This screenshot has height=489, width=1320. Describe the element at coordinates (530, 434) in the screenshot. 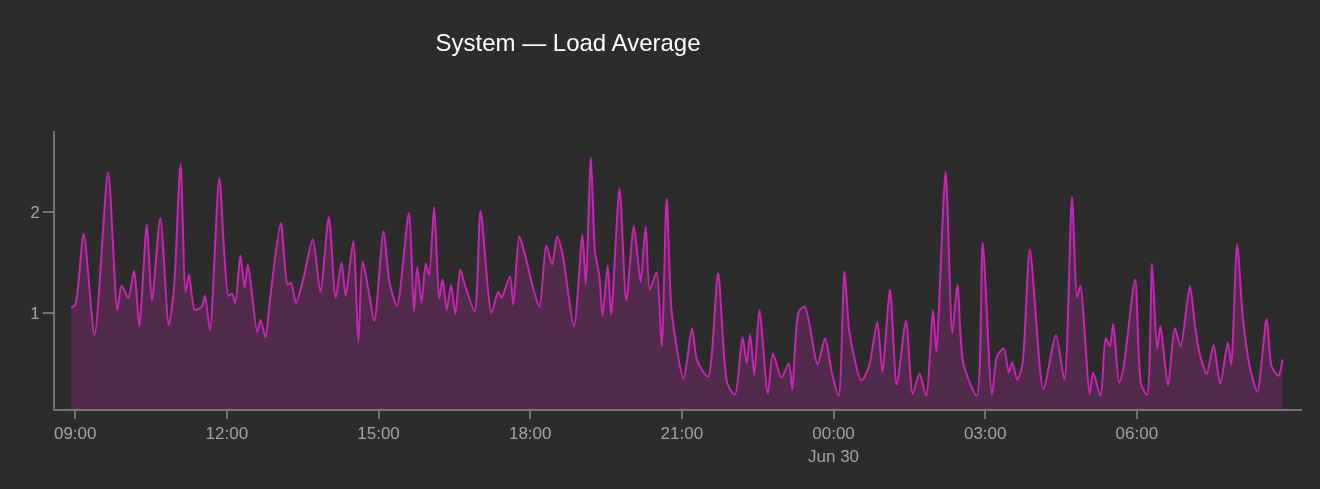

I see `x-tick-label: 18:00` at that location.